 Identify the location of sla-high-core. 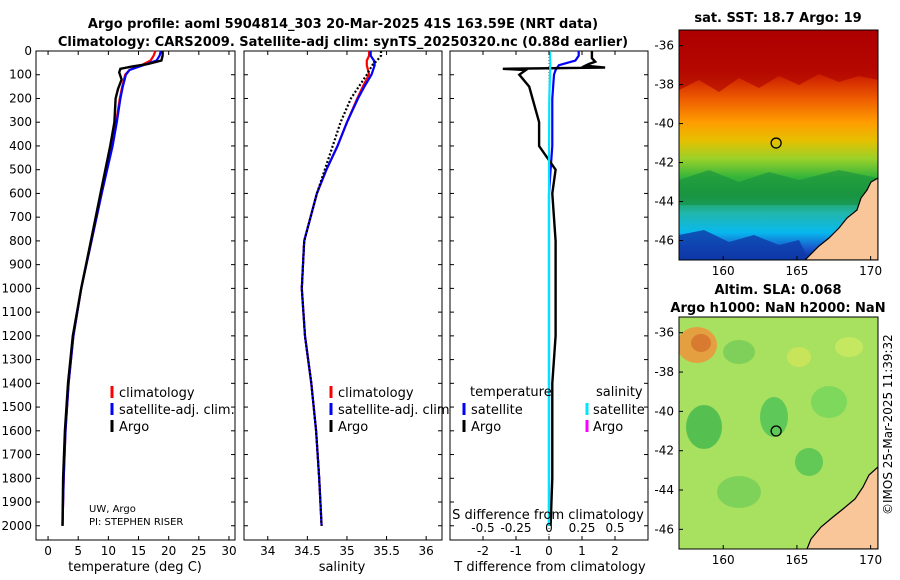
(701, 343).